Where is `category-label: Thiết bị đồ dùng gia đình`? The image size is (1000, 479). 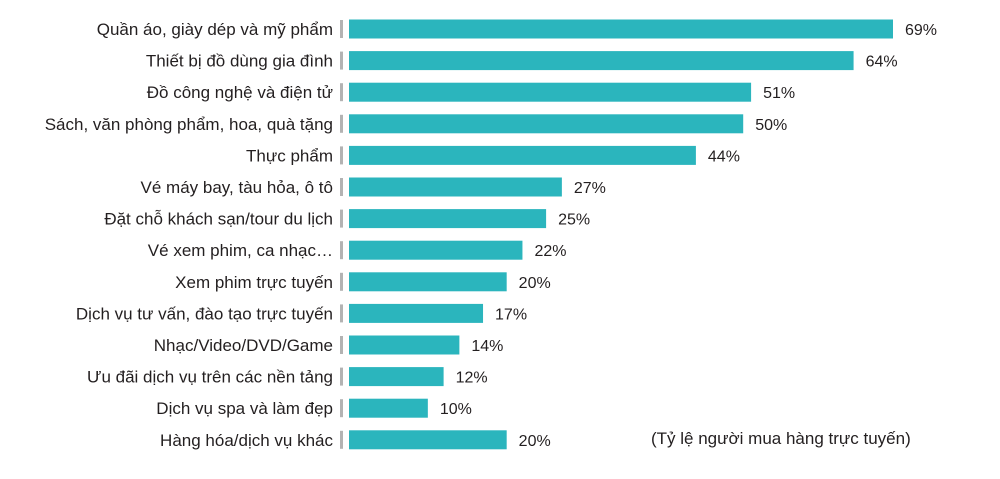 category-label: Thiết bị đồ dùng gia đình is located at coordinates (239, 61).